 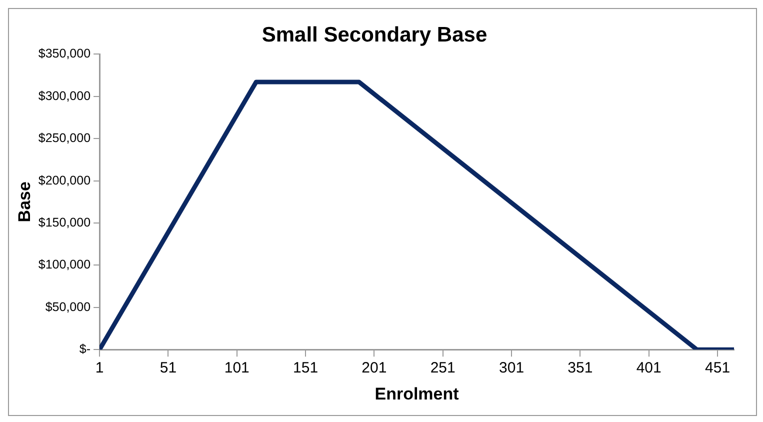 I want to click on y-tick-label: $300,000, so click(x=64, y=95).